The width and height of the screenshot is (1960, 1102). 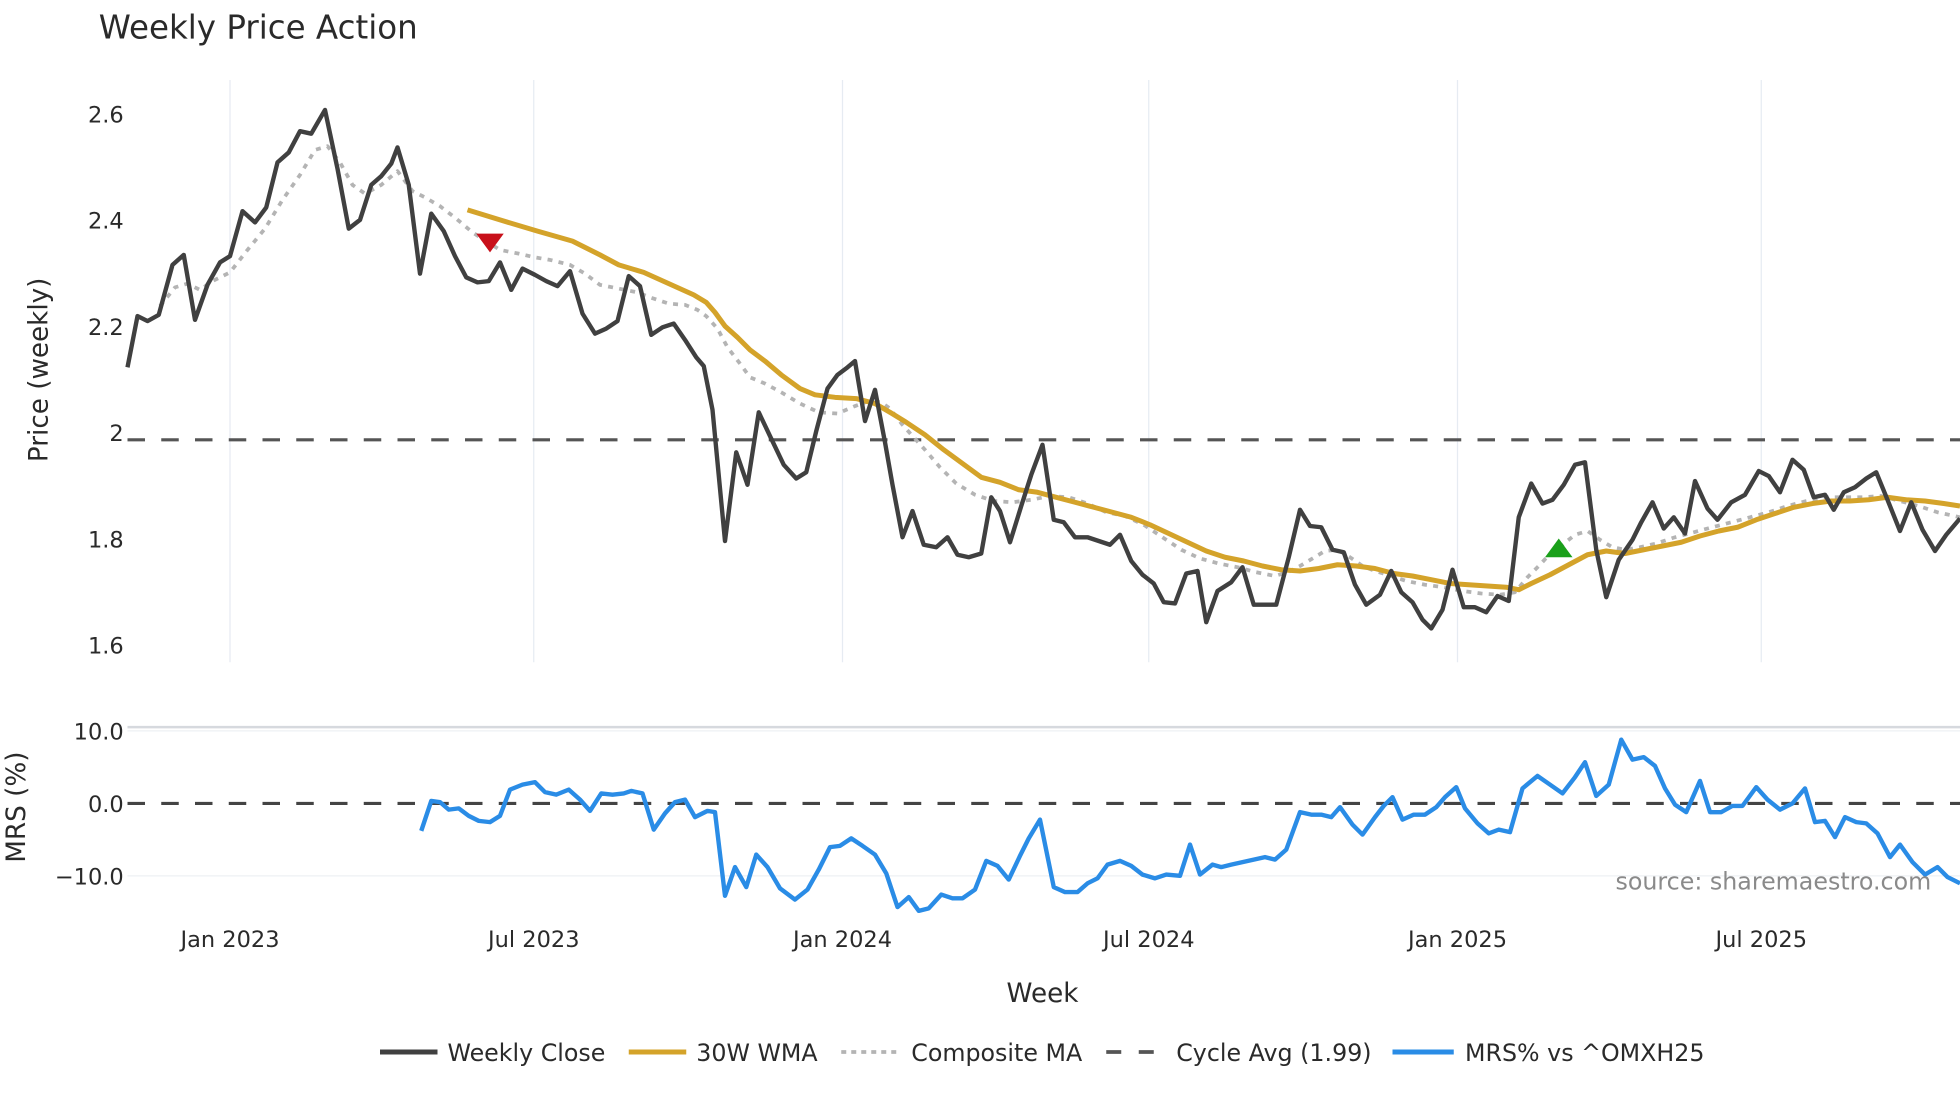 I want to click on y-tick: 1.8, so click(x=106, y=540).